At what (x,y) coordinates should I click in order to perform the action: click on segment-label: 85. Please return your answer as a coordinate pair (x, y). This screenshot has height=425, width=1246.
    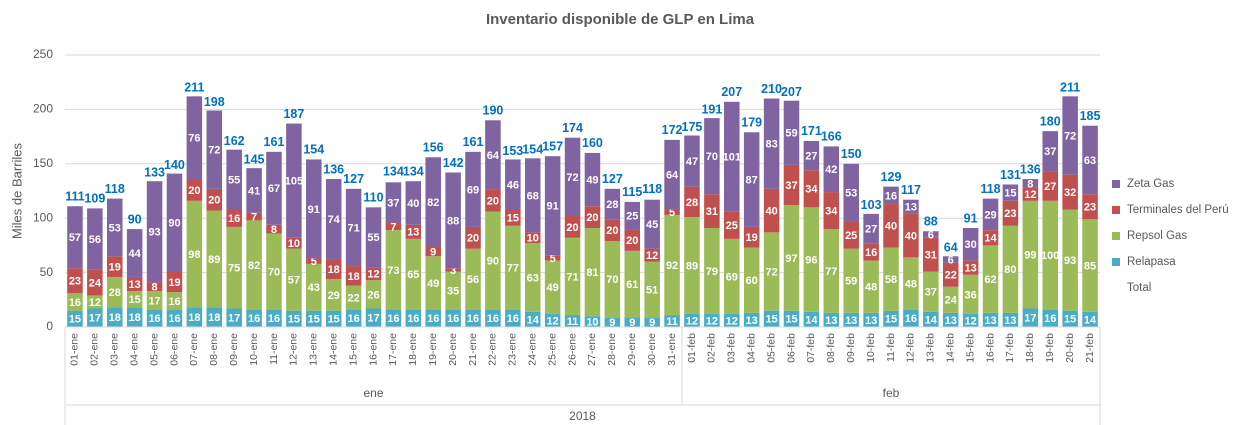
    Looking at the image, I should click on (1090, 266).